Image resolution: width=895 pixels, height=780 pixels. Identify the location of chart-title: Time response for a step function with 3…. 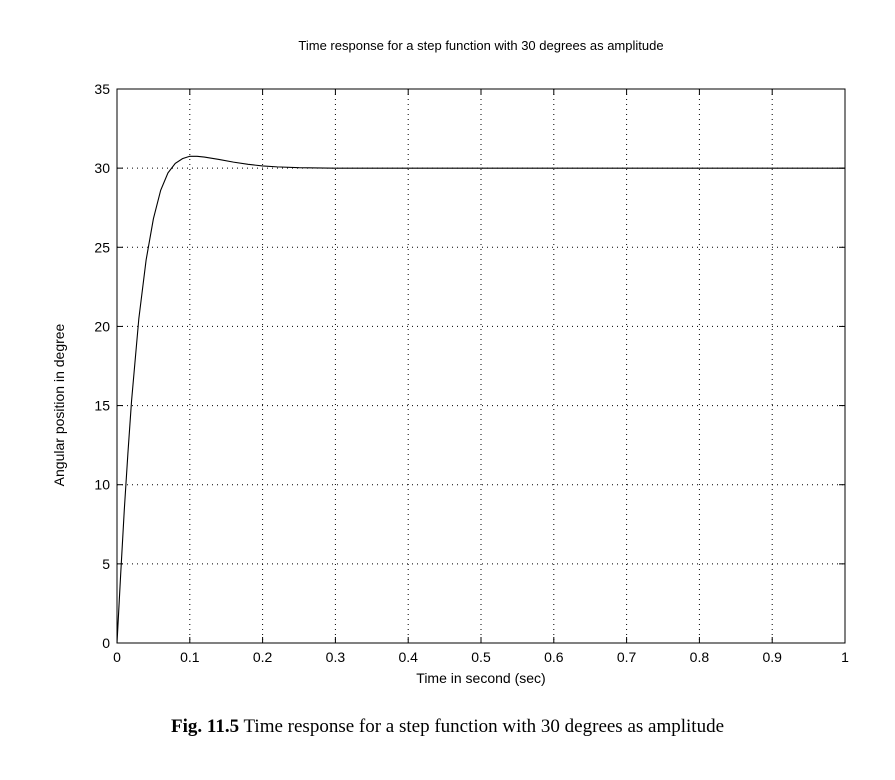
(480, 45).